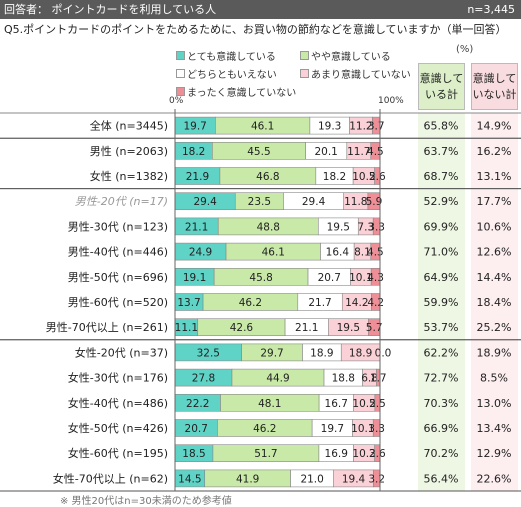 This screenshot has width=521, height=507. What do you see at coordinates (377, 404) in the screenshot?
I see `data-label: 2.5` at bounding box center [377, 404].